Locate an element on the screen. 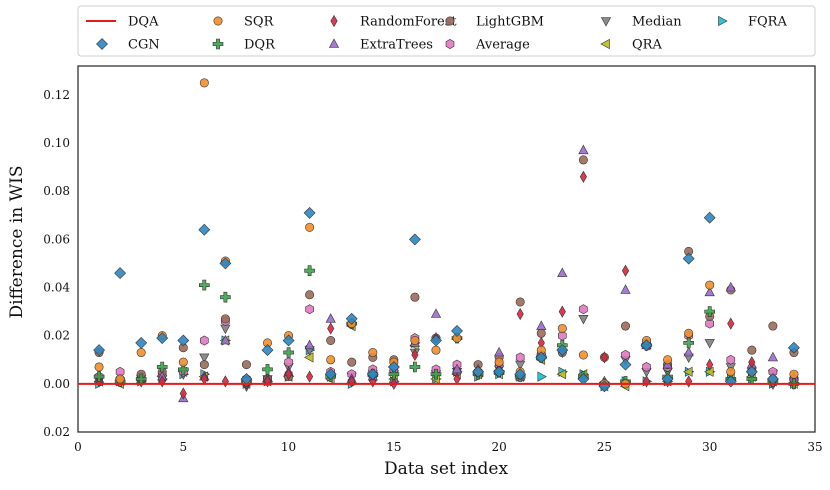  y-tick-label: 0.00 is located at coordinates (56, 384).